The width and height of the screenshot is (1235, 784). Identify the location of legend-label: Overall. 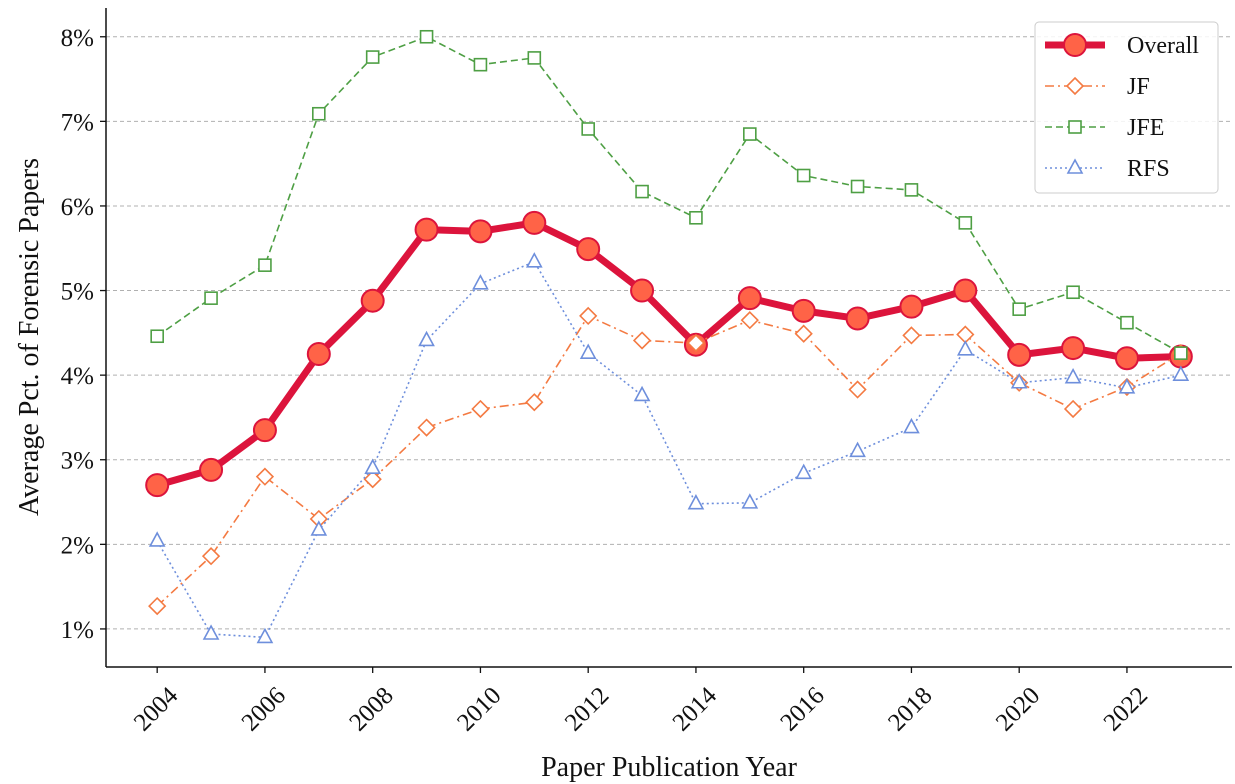
(1163, 46).